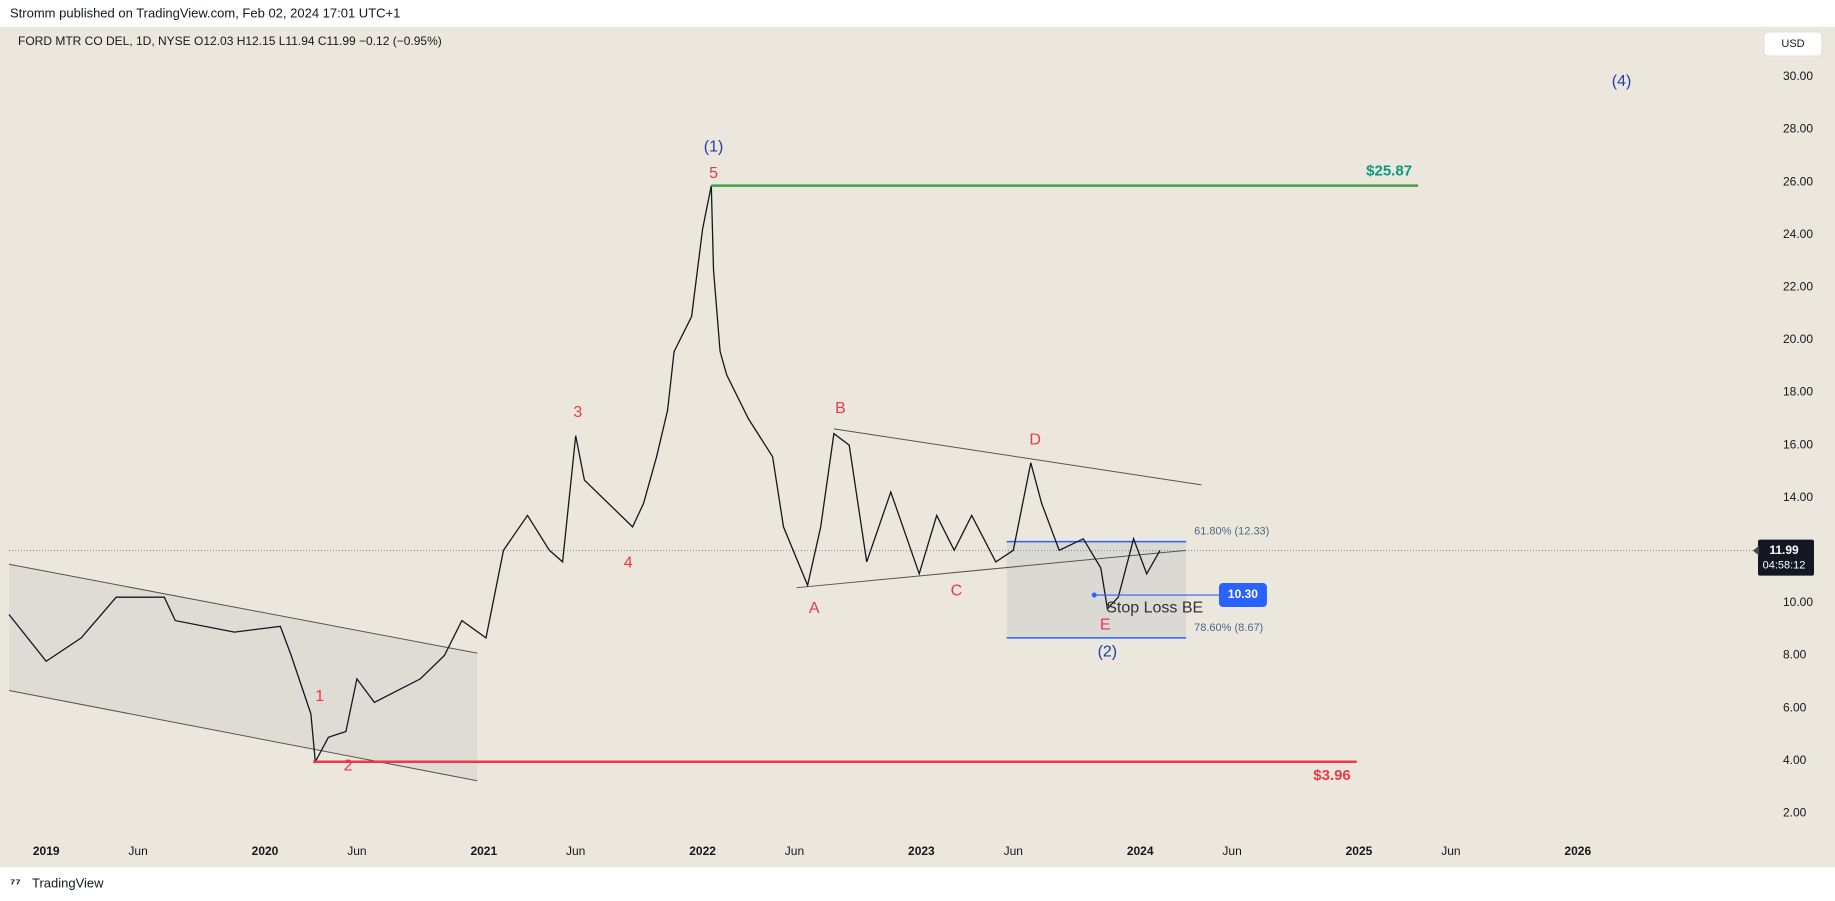  I want to click on channel-area, so click(243, 672).